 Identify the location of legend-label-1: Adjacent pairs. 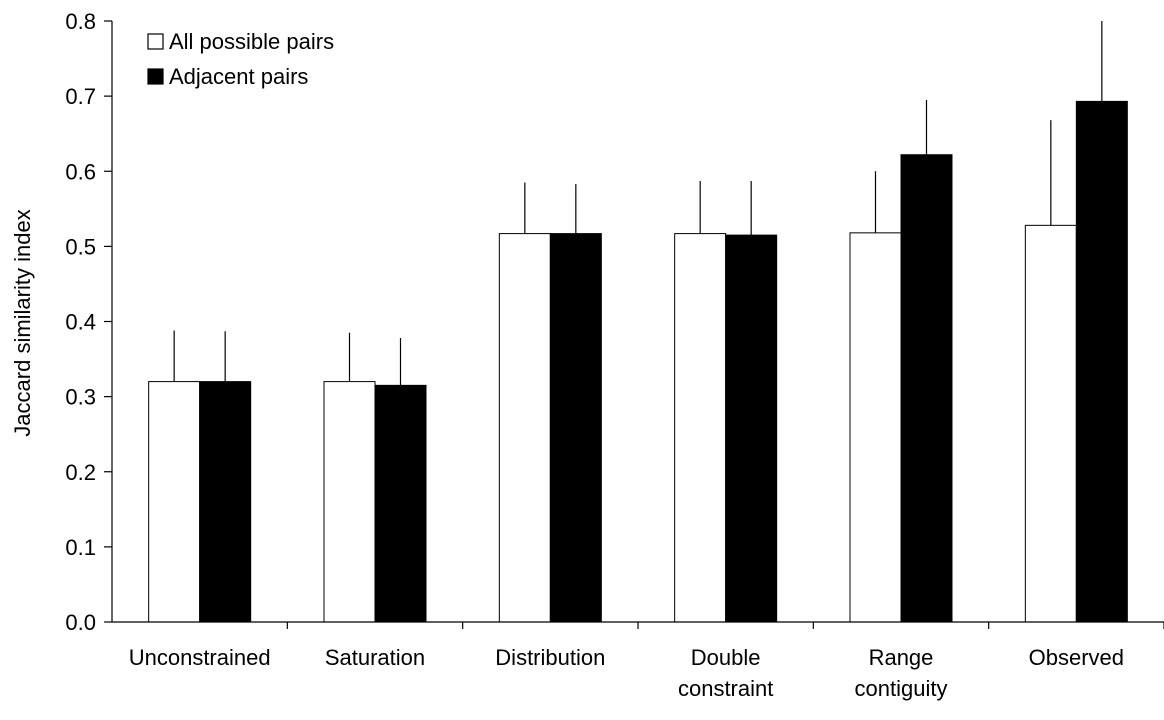
(238, 76).